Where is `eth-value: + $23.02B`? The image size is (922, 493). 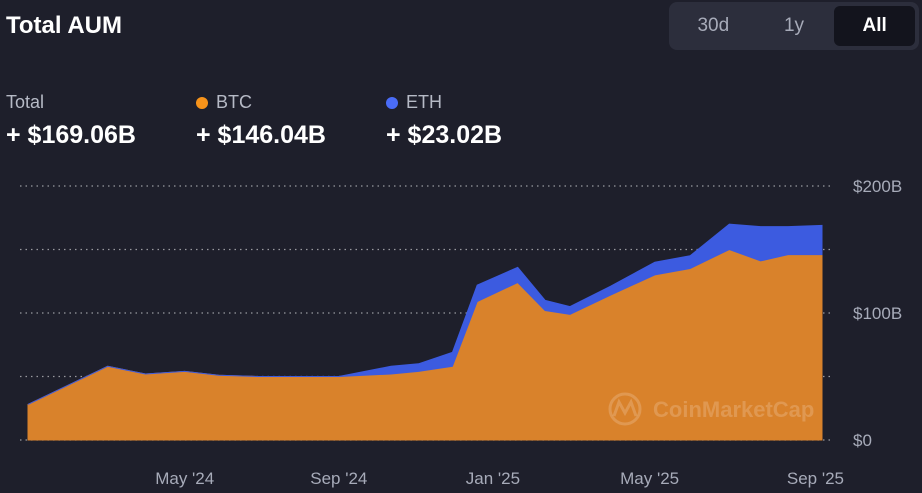
eth-value: + $23.02B is located at coordinates (444, 135).